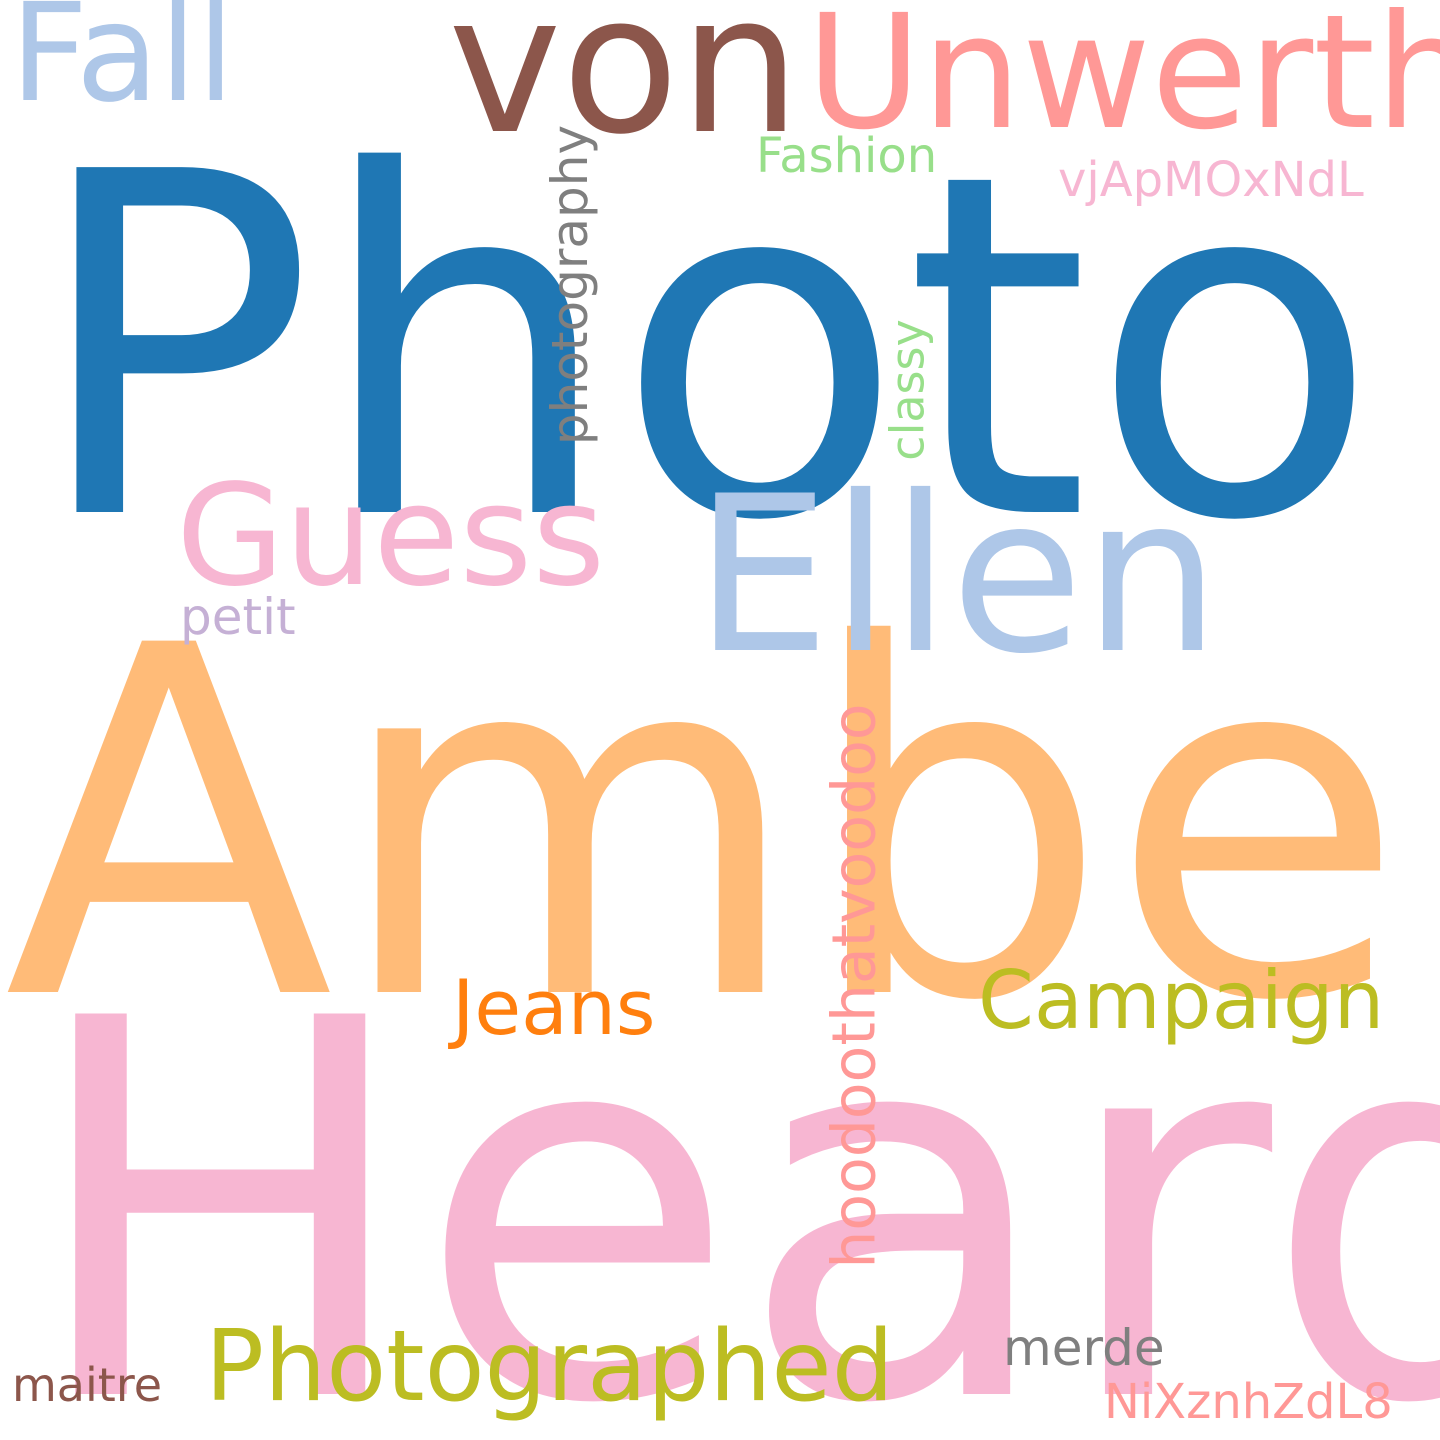 The image size is (1440, 1440). Describe the element at coordinates (122, 66) in the screenshot. I see `word-fall: Fall` at that location.